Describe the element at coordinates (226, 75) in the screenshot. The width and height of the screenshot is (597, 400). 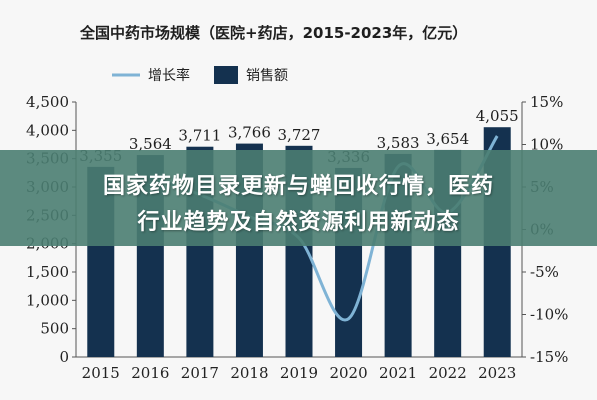
I see `legend-bar-swatch` at that location.